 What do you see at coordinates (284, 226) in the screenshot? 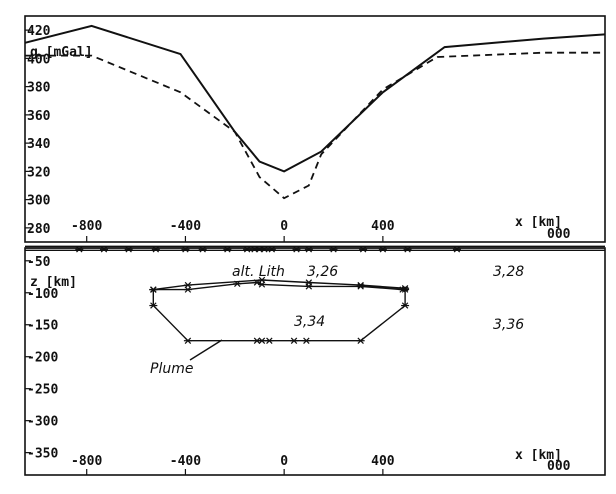
I see `gravity-x-tick-label: 0` at bounding box center [284, 226].